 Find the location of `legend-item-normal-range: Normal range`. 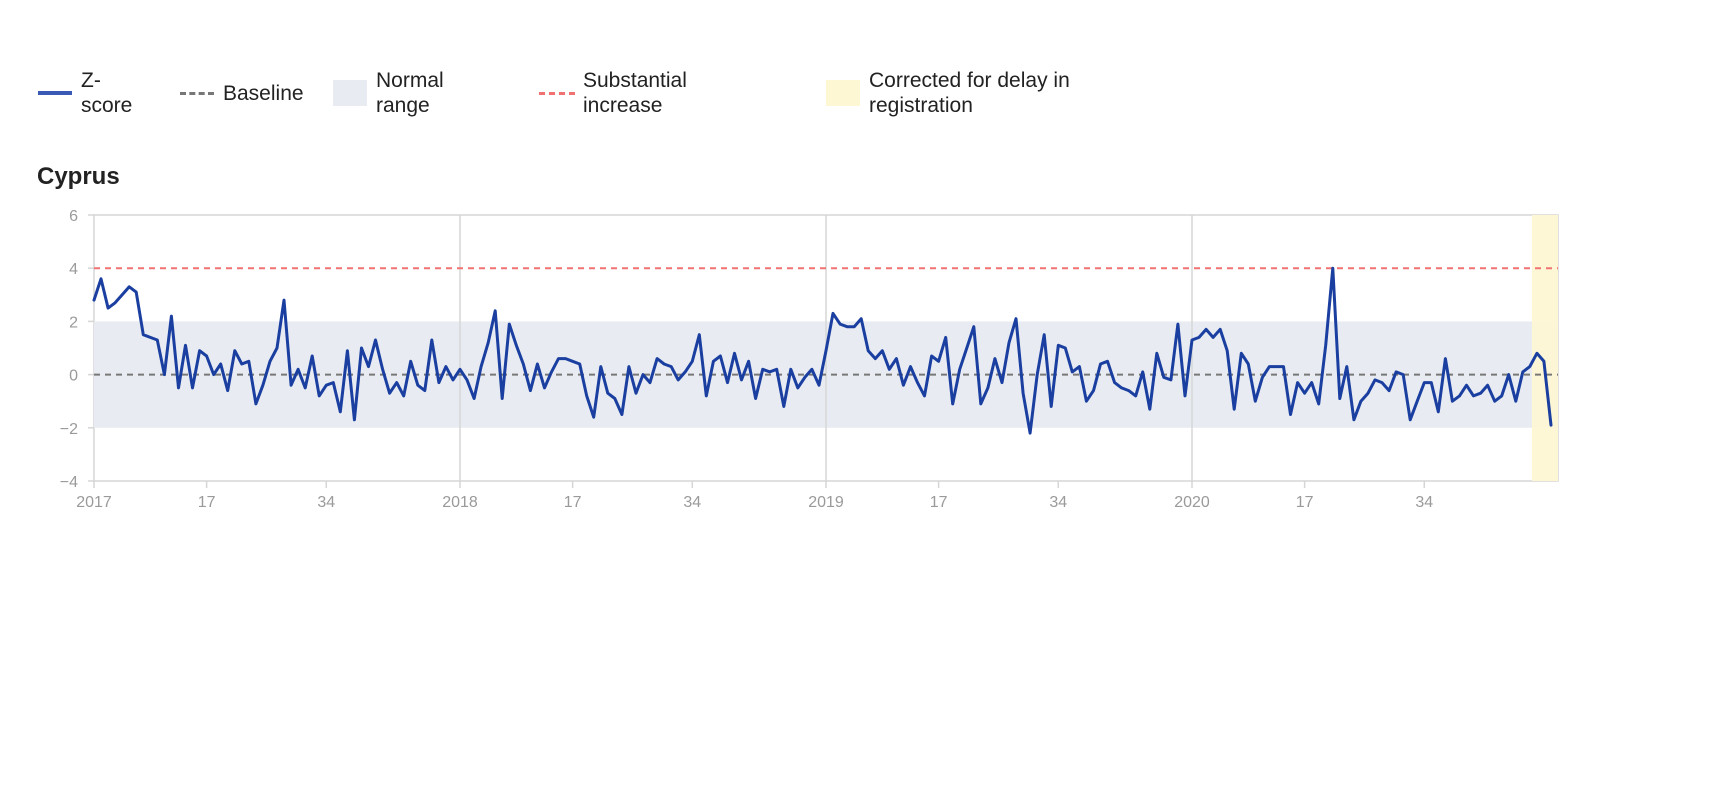

legend-item-normal-range: Normal range is located at coordinates (407, 93).